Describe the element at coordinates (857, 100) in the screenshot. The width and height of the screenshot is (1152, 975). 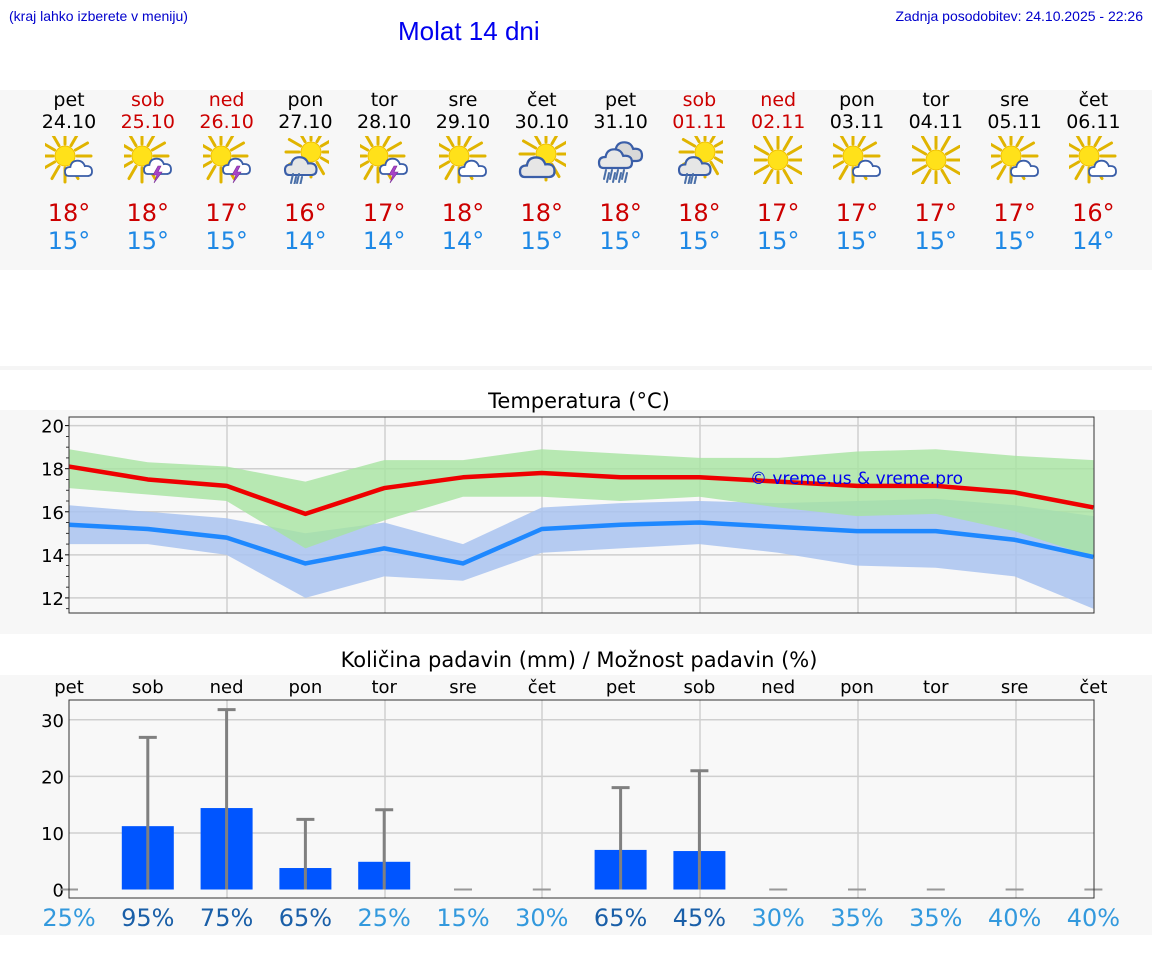
I see `day-name: pon` at that location.